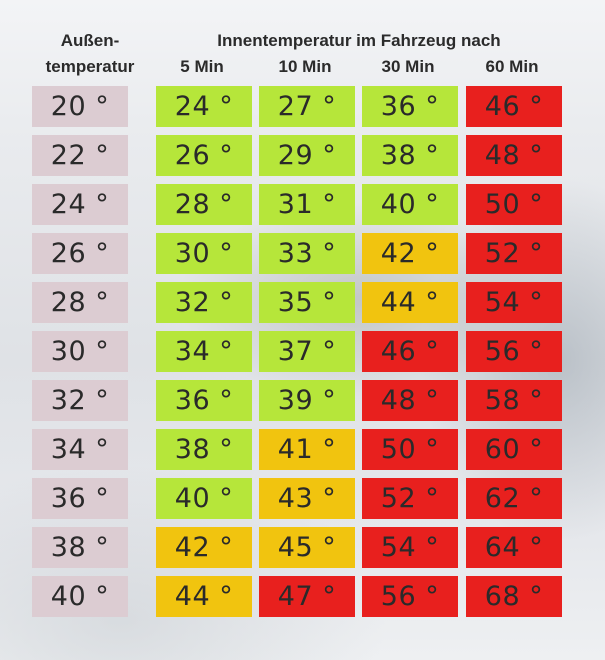  Describe the element at coordinates (410, 253) in the screenshot. I see `inside-temperature-cell-30-min: 42 °` at that location.